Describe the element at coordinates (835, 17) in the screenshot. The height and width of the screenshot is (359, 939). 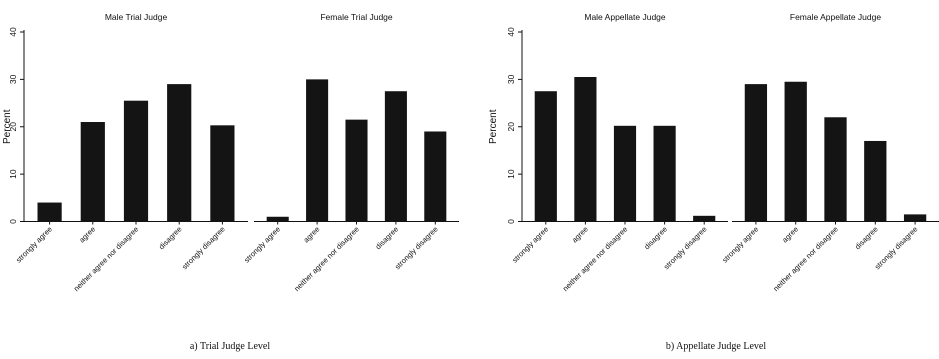
I see `panel-title: Female Appellate Judge` at that location.